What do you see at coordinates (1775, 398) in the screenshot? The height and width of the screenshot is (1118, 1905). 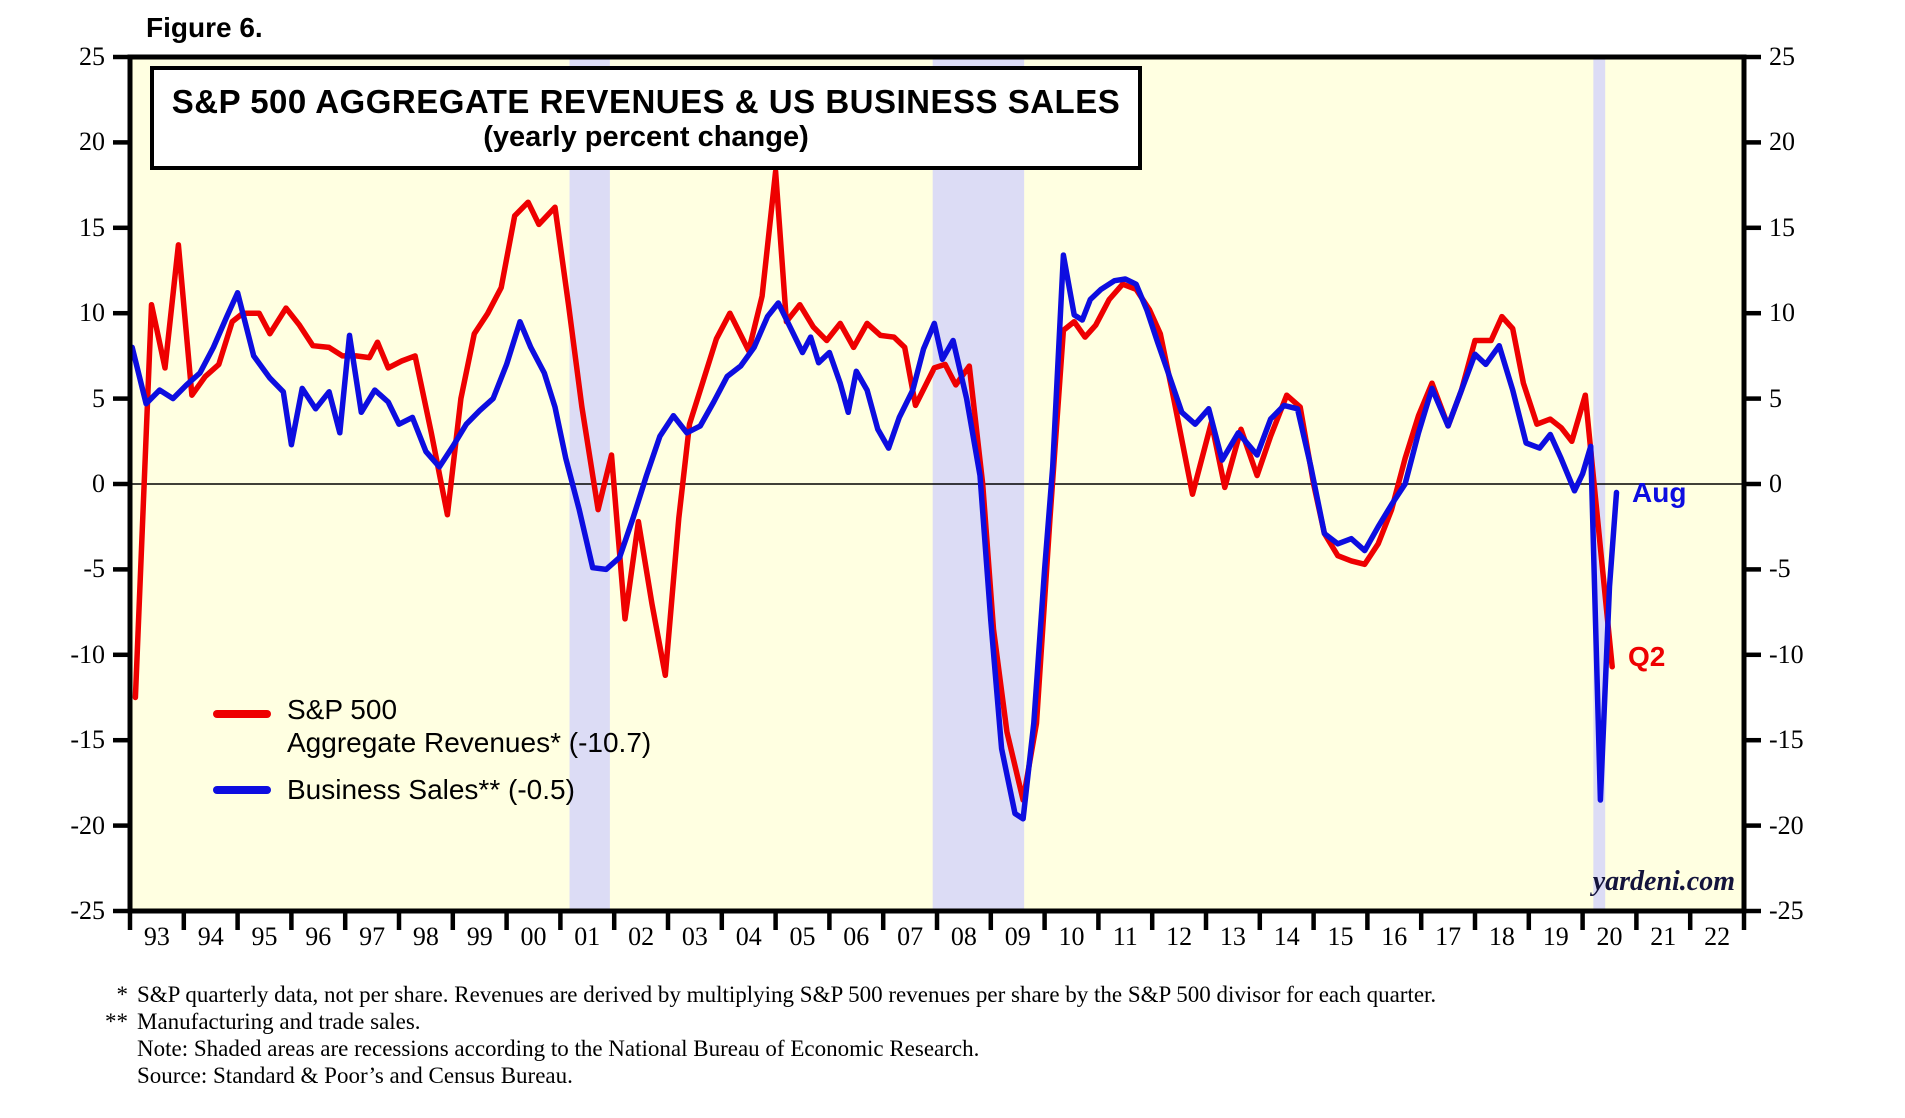 I see `y-tick-label-right: 5` at bounding box center [1775, 398].